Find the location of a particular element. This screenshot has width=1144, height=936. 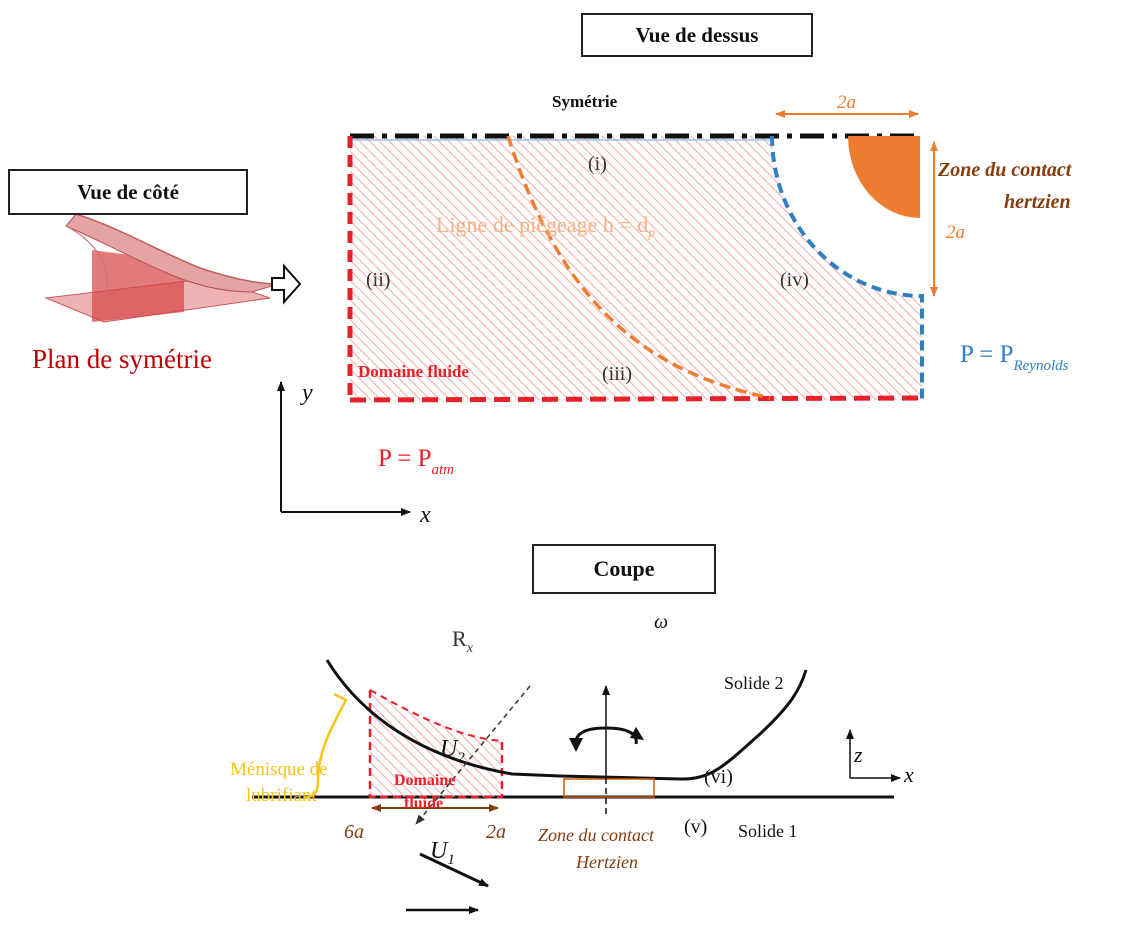

side-view: Plan de symétrie is located at coordinates (167, 293).